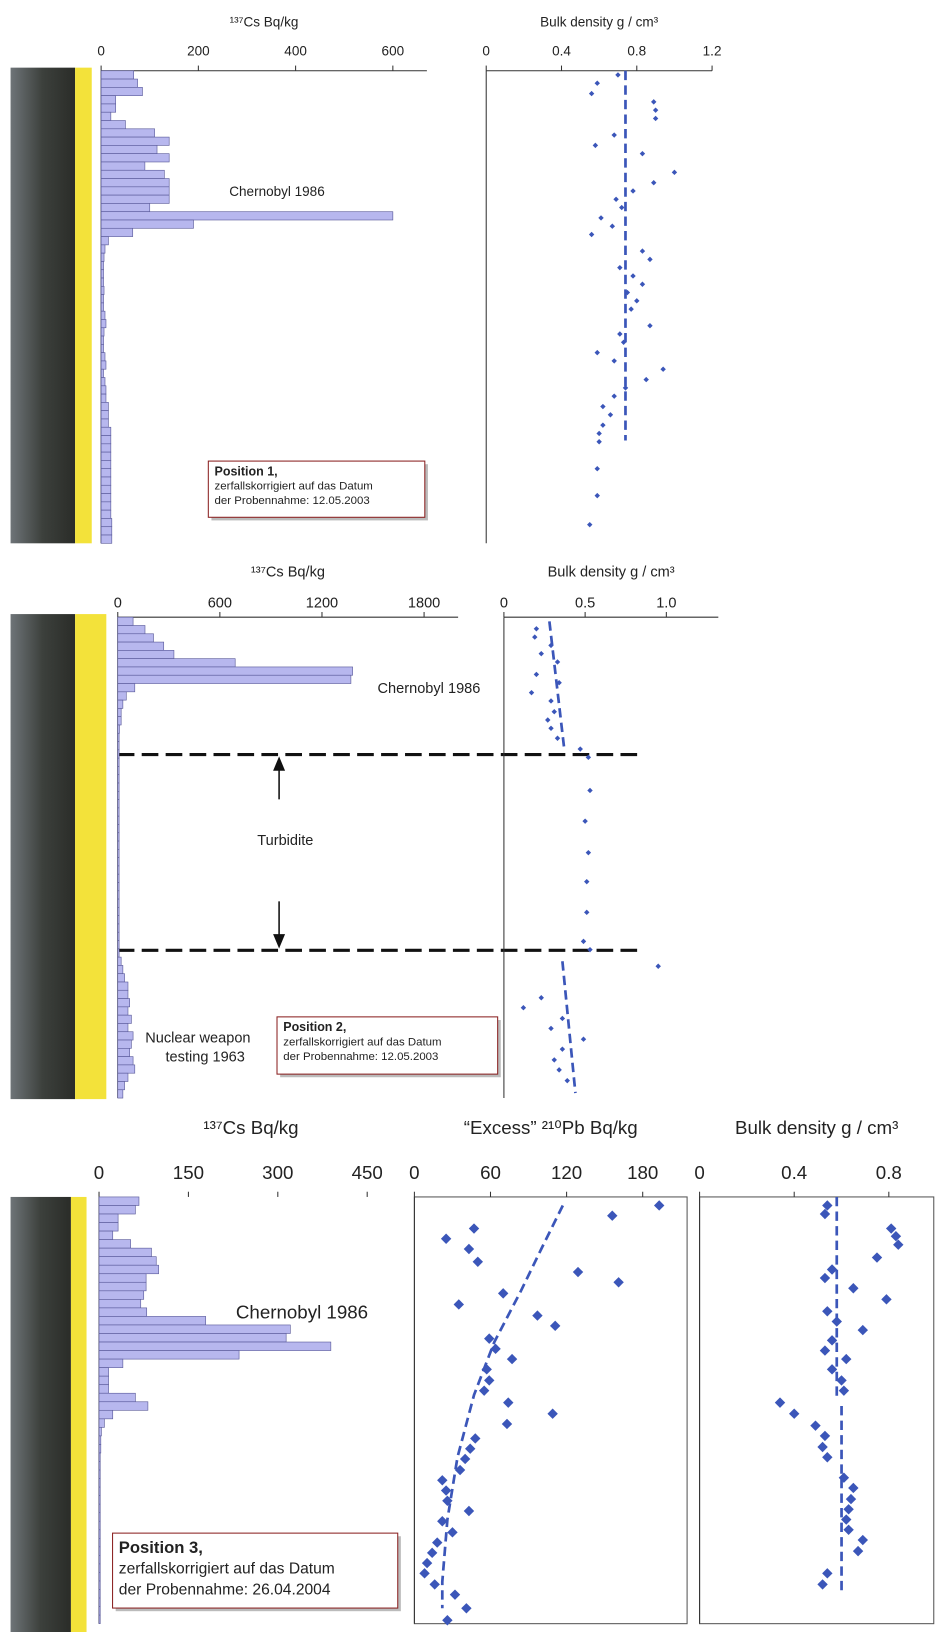  I want to click on note-title: Position 2,, so click(314, 1027).